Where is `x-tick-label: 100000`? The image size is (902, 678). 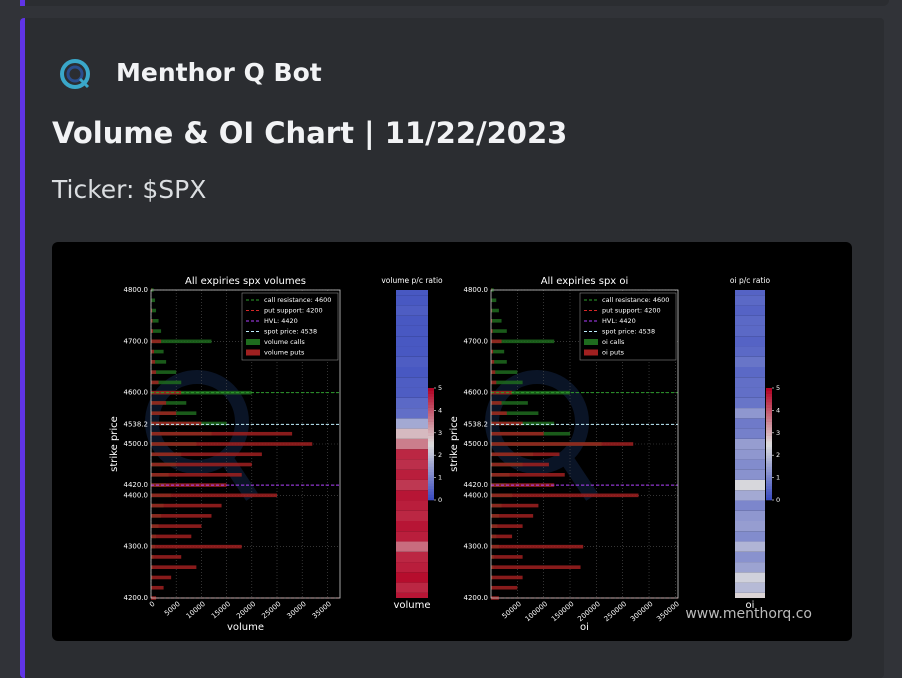 x-tick-label: 100000 is located at coordinates (537, 611).